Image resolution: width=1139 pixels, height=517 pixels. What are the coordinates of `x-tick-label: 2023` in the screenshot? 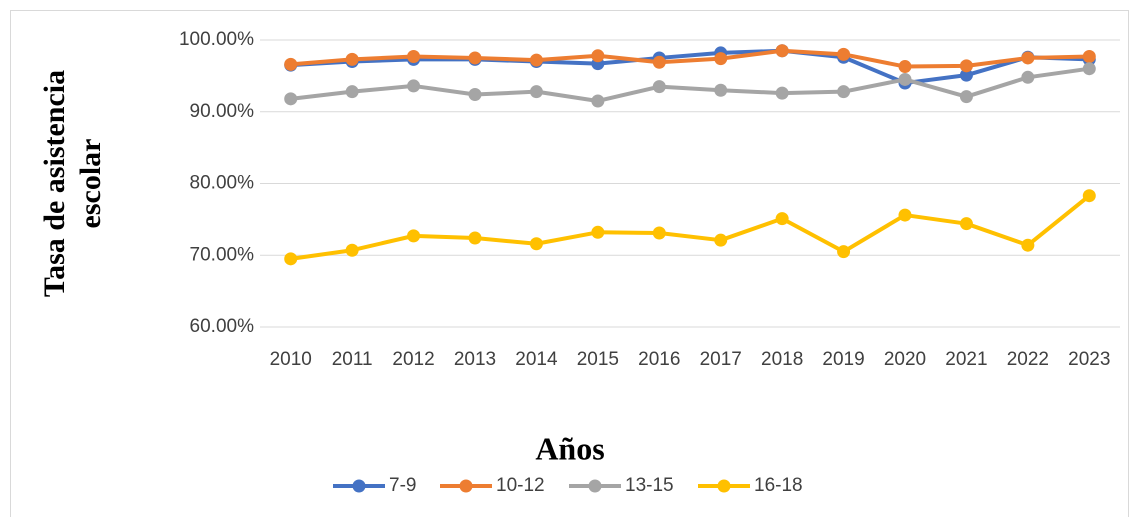 It's located at (1089, 359).